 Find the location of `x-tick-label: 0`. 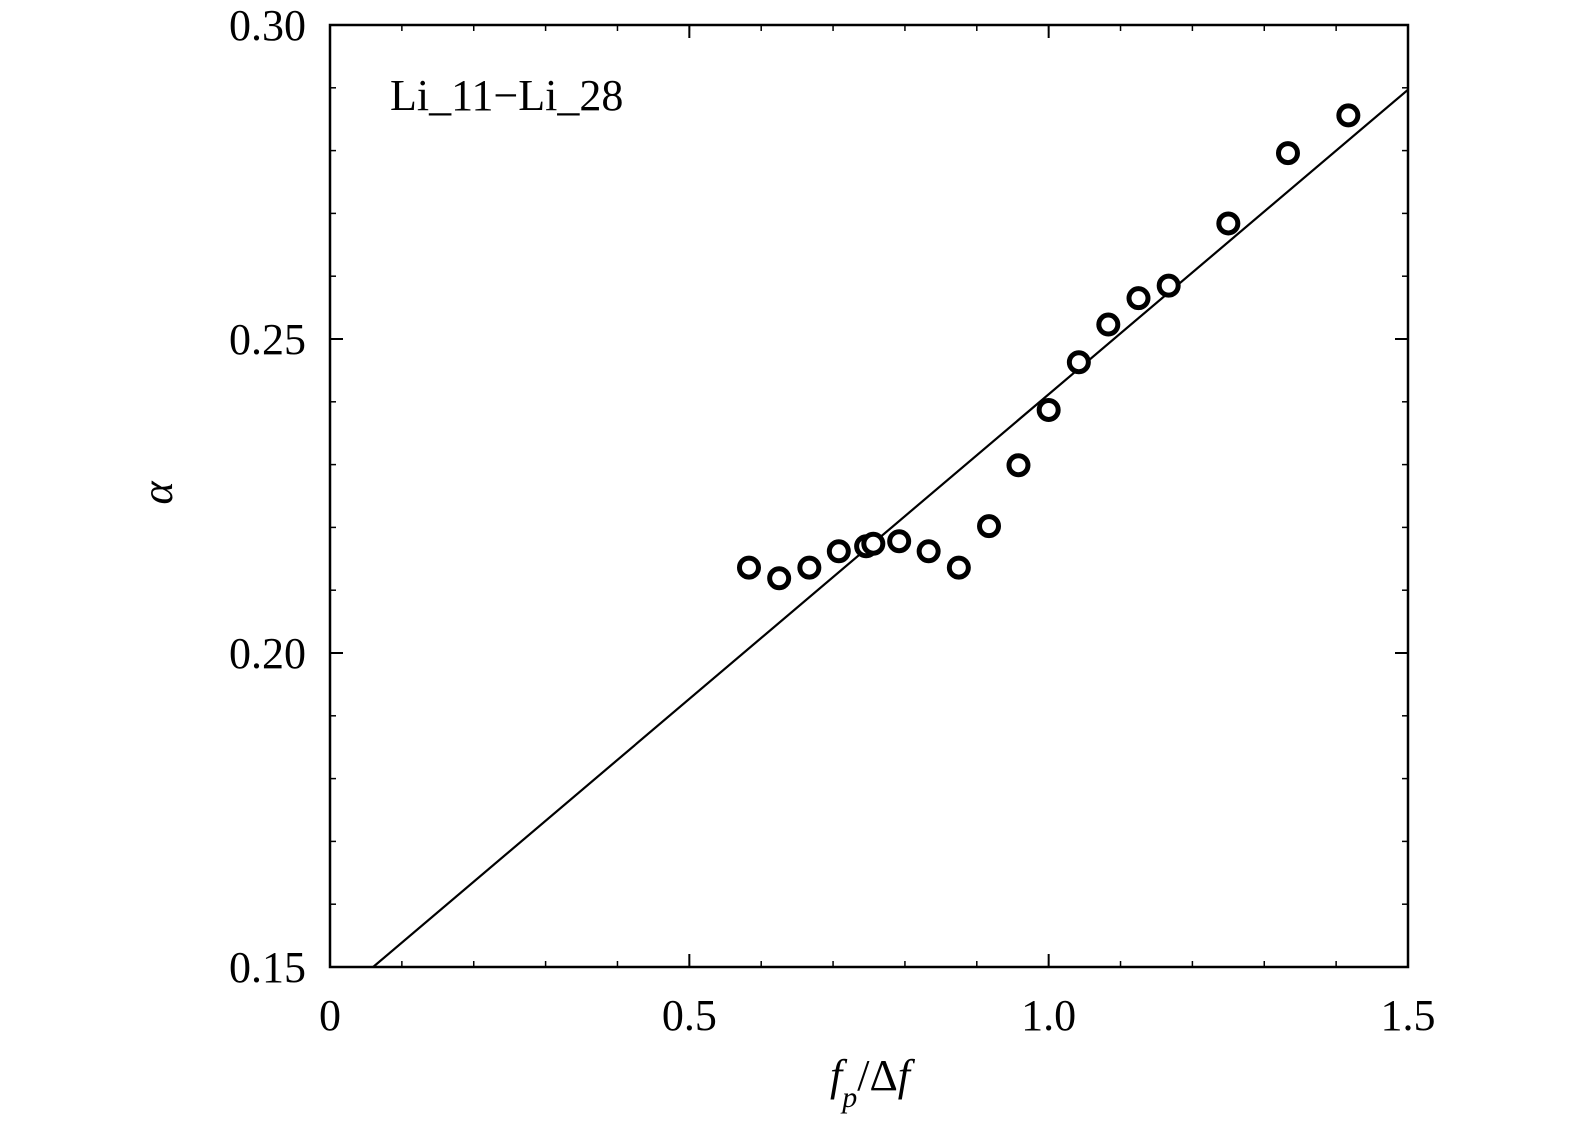

x-tick-label: 0 is located at coordinates (330, 1015).